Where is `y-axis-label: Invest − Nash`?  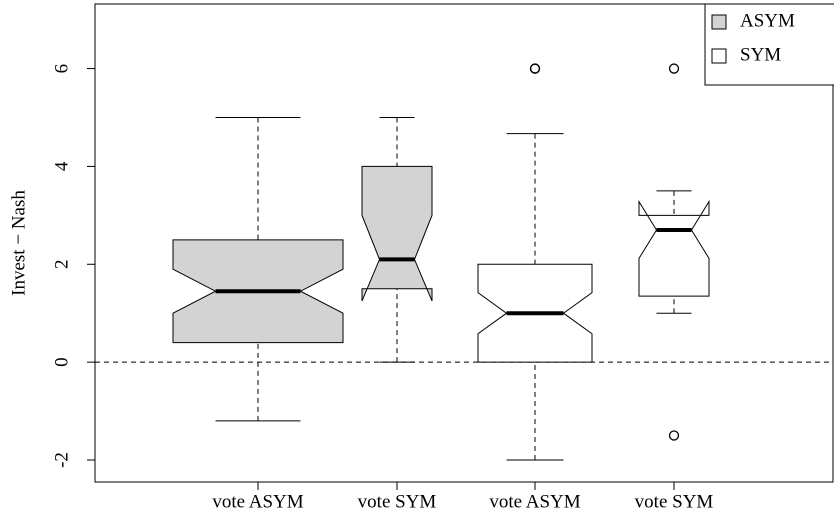 y-axis-label: Invest − Nash is located at coordinates (18, 243).